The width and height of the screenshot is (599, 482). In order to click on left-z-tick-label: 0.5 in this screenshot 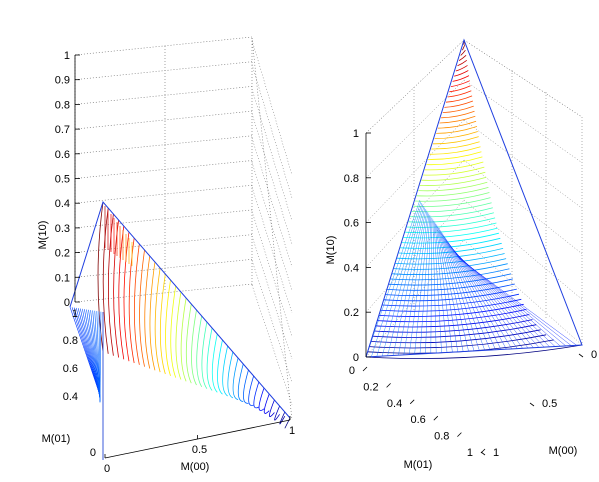, I will do `click(62, 180)`.